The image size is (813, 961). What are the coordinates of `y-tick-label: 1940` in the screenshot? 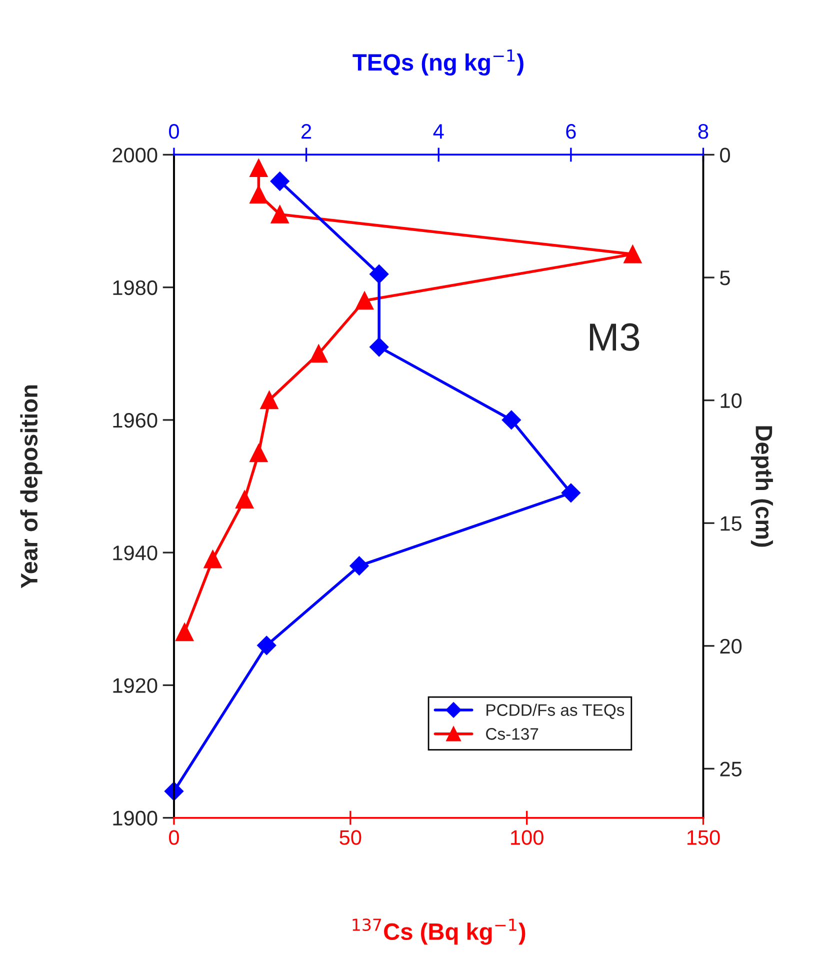 It's located at (135, 553).